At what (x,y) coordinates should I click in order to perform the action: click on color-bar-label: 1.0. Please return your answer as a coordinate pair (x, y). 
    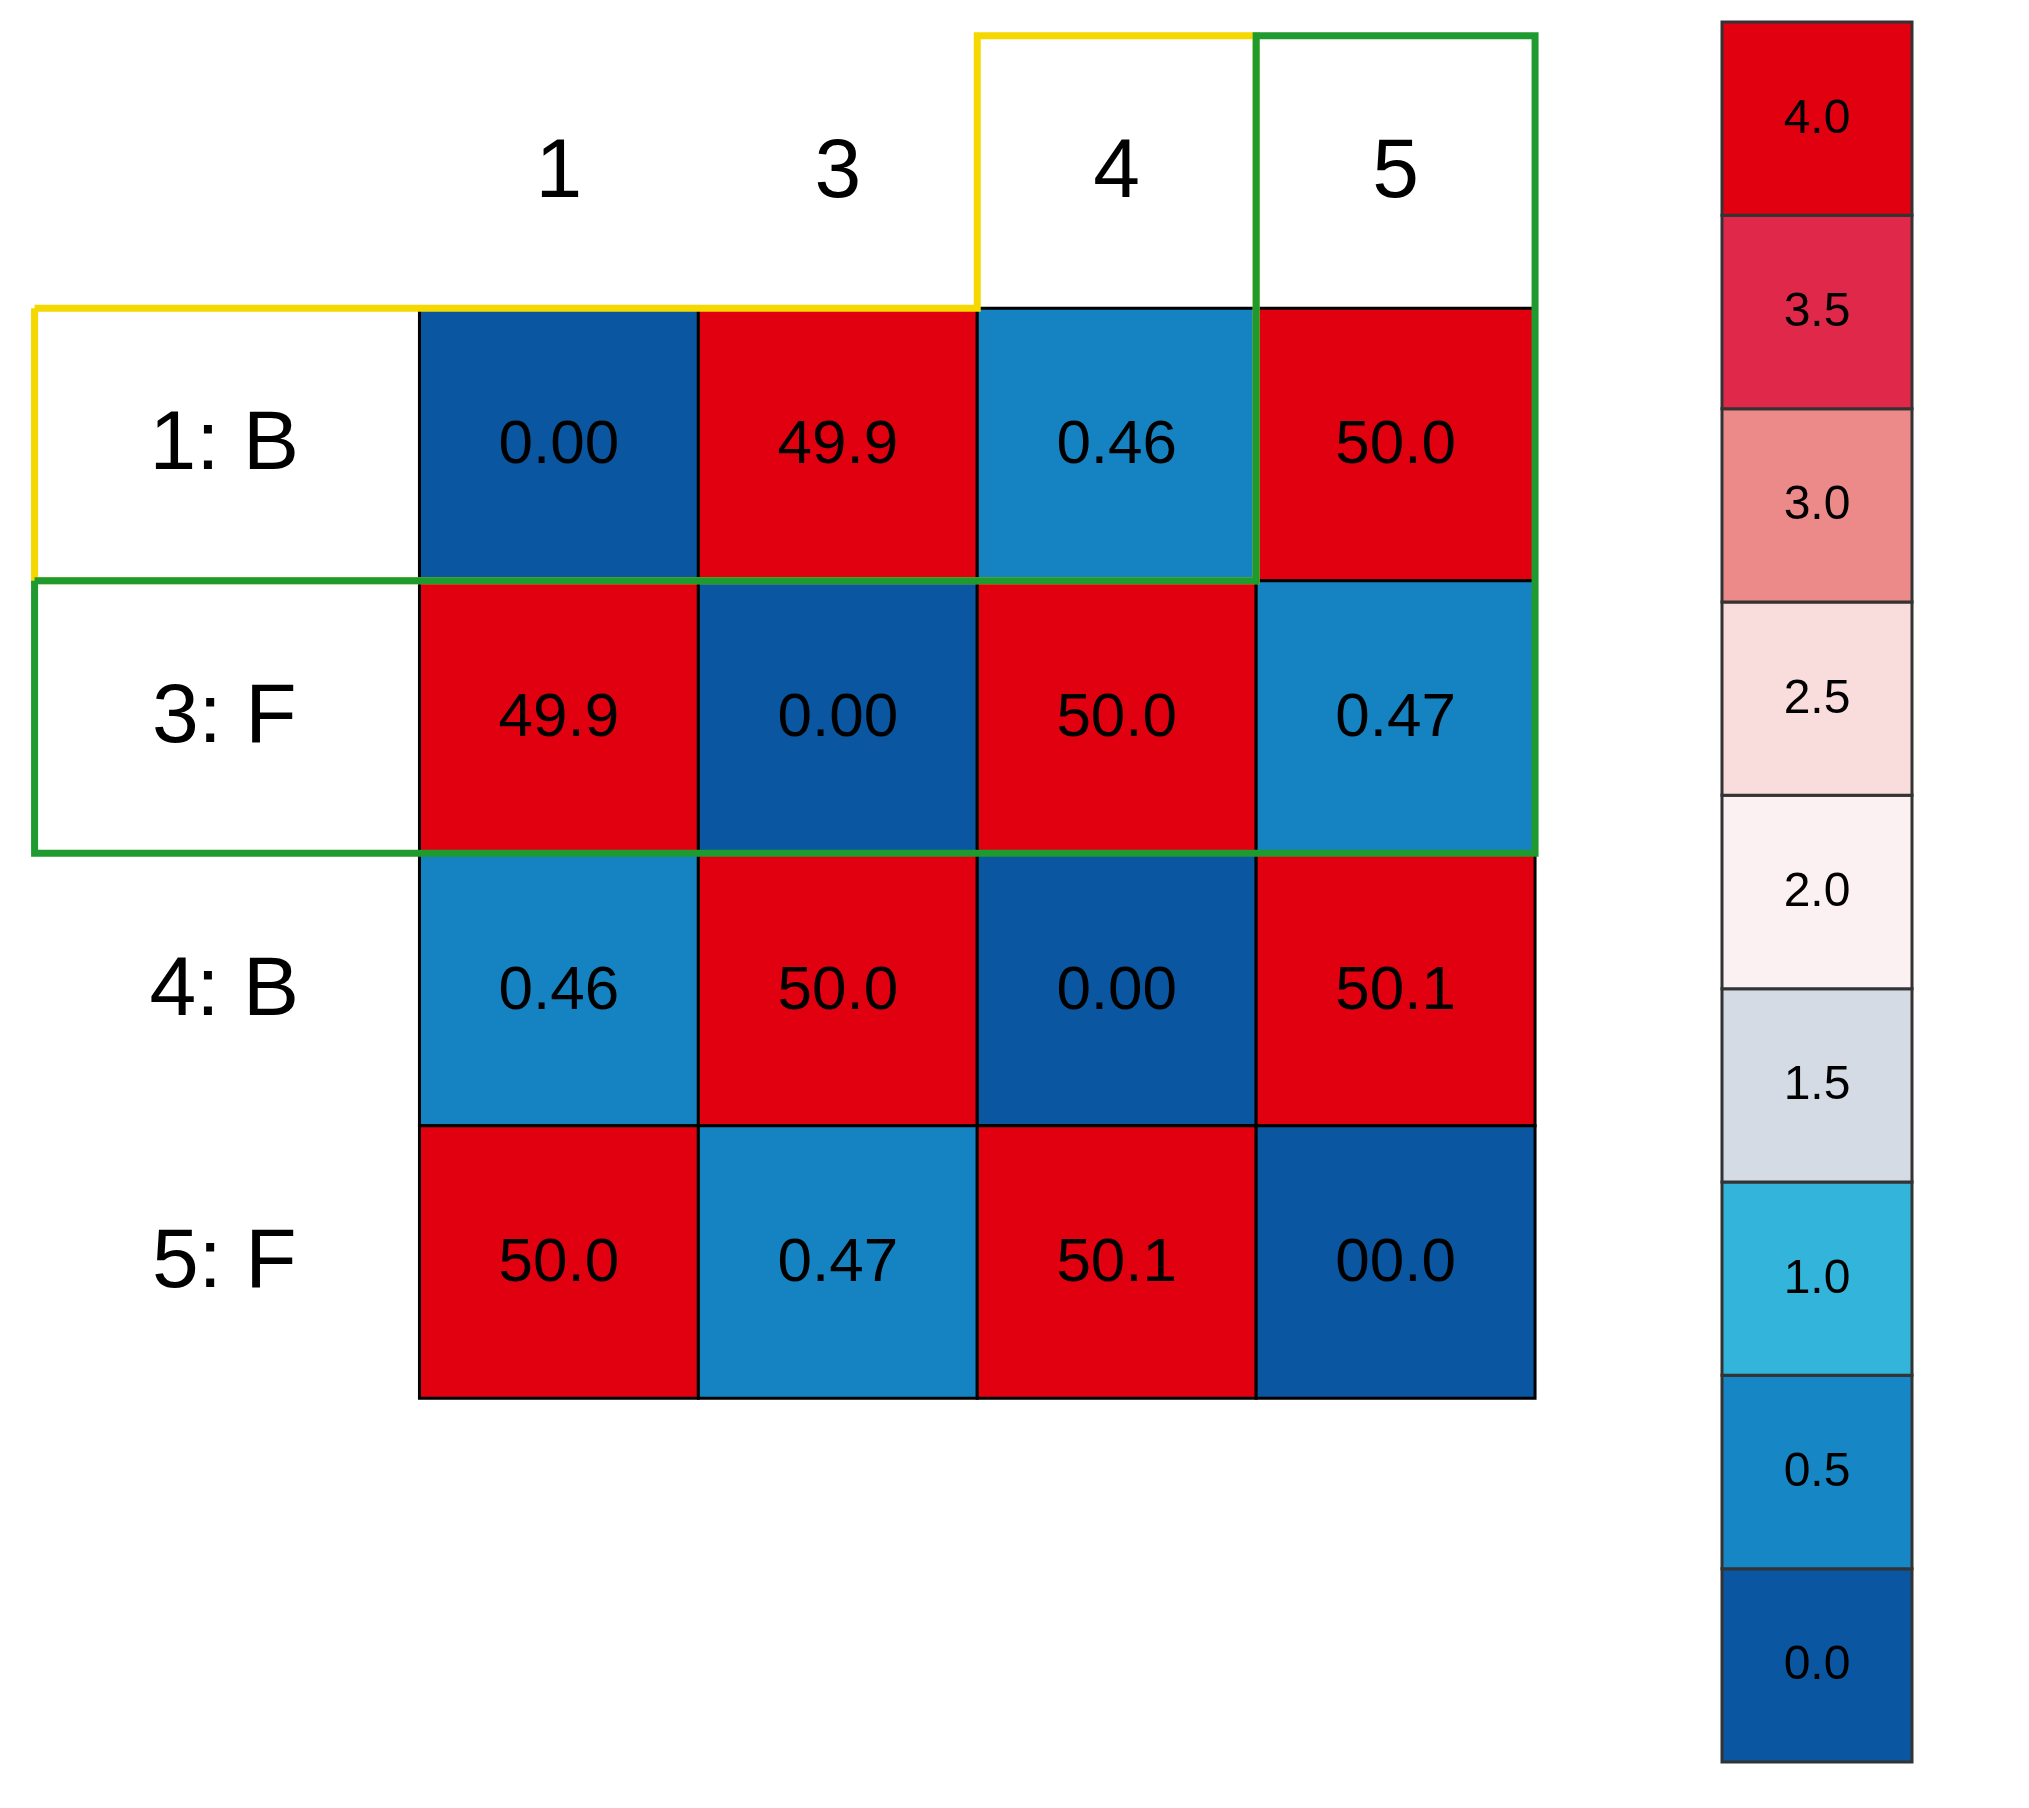
    Looking at the image, I should click on (1817, 1276).